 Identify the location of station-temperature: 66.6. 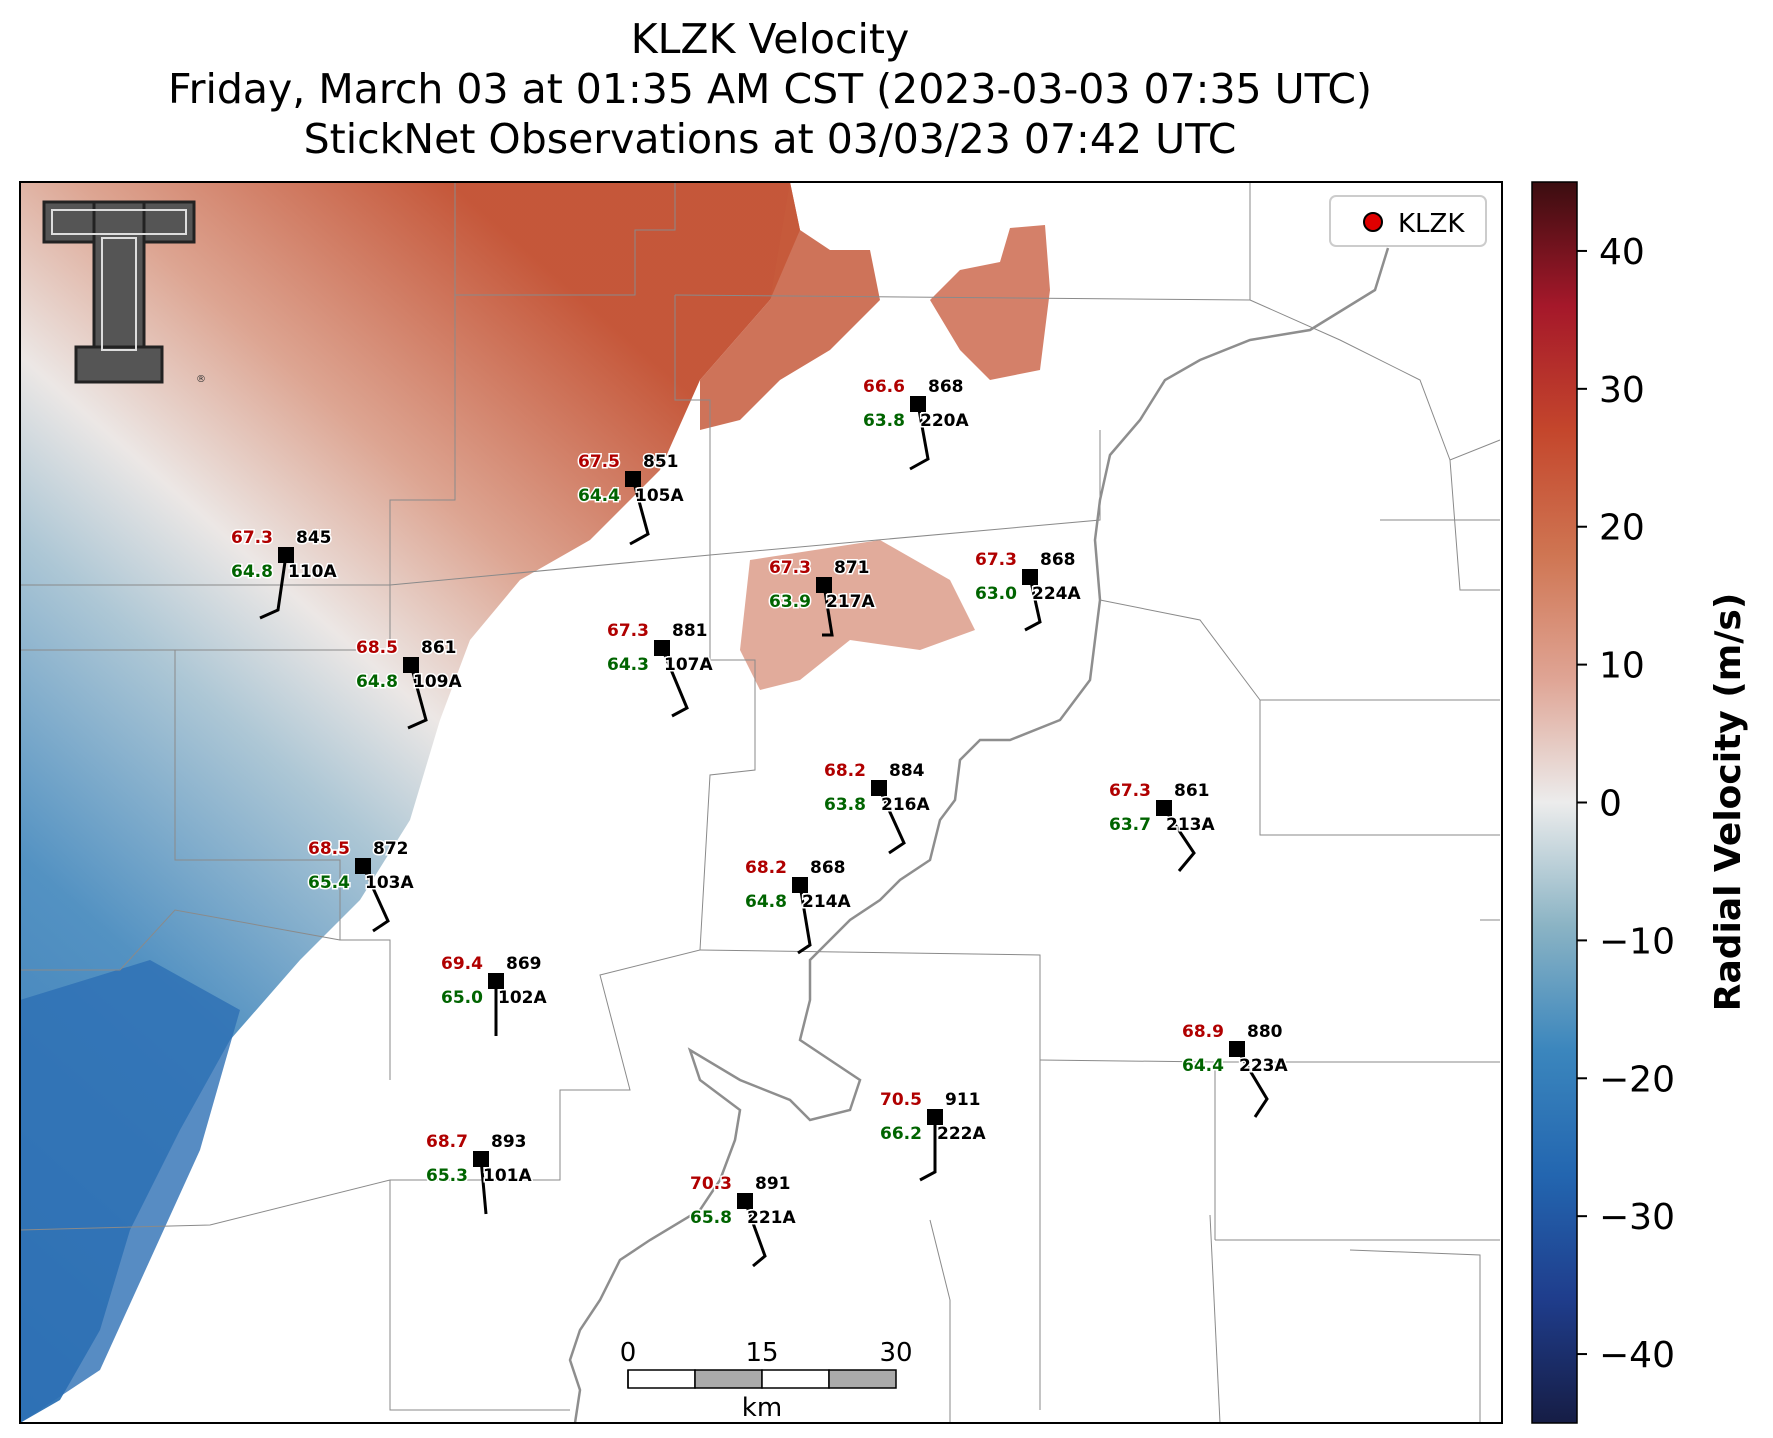
(884, 387).